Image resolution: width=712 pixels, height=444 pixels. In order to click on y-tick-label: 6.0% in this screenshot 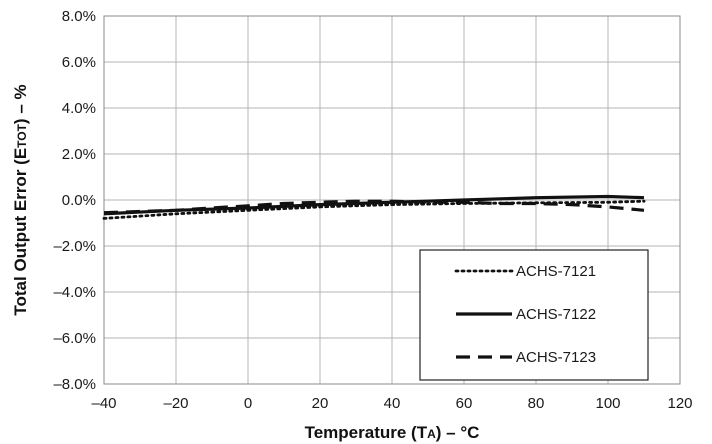, I will do `click(79, 62)`.